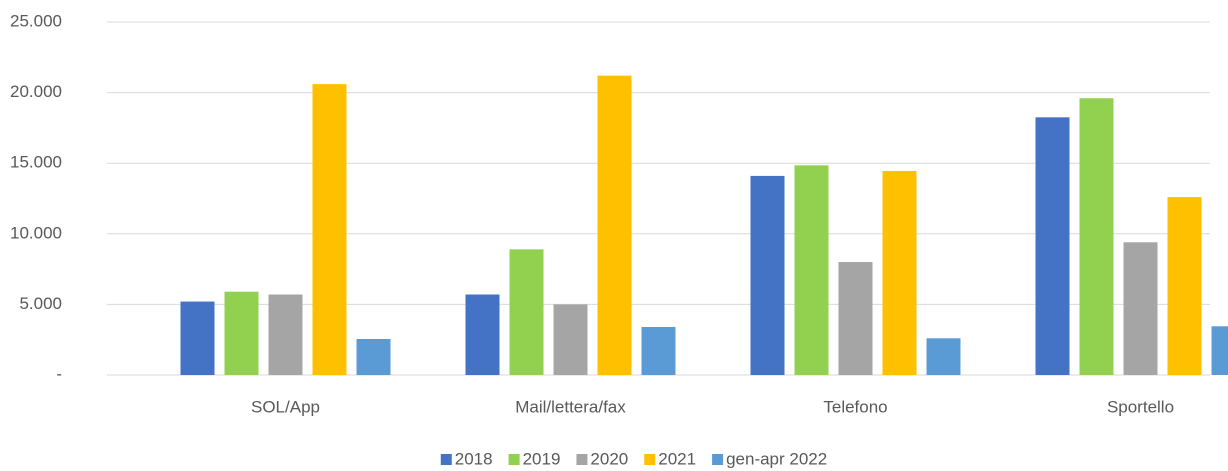  Describe the element at coordinates (609, 458) in the screenshot. I see `legend-label: 2020` at that location.